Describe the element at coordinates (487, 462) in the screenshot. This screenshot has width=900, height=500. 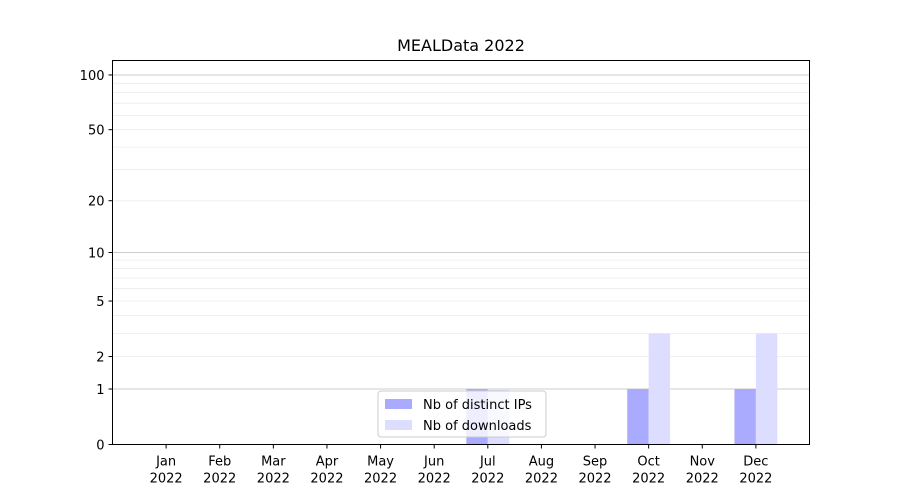
I see `x-tick-label-month: Jul` at that location.